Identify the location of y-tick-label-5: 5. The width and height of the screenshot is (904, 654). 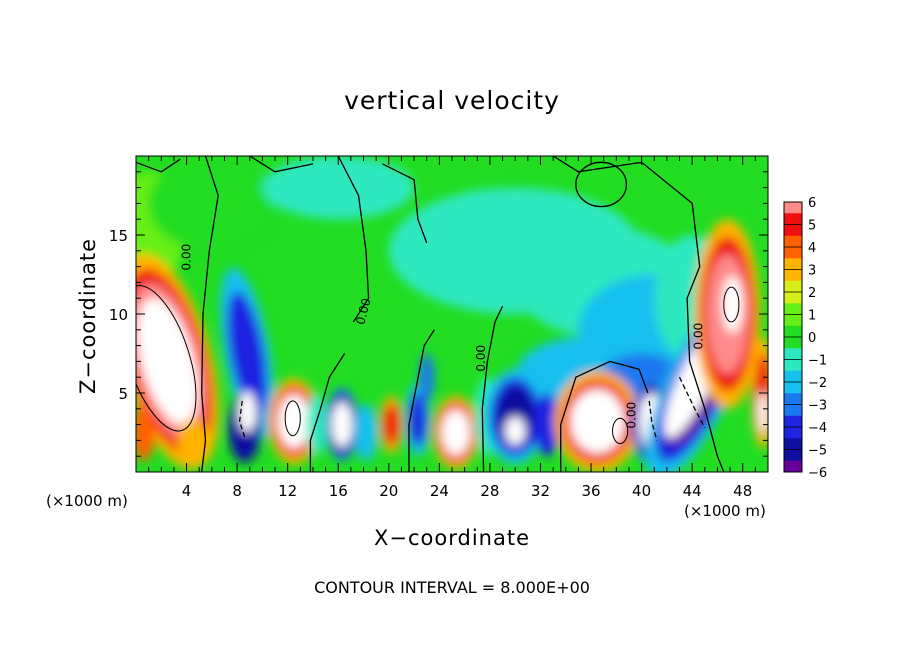
(123, 394).